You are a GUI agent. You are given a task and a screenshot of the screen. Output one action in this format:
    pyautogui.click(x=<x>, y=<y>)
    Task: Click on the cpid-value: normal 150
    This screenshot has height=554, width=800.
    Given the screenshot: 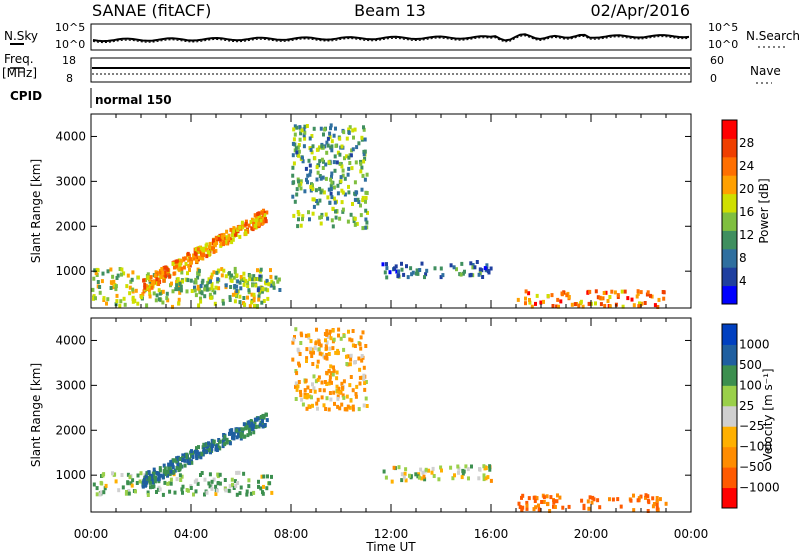 What is the action you would take?
    pyautogui.click(x=133, y=100)
    